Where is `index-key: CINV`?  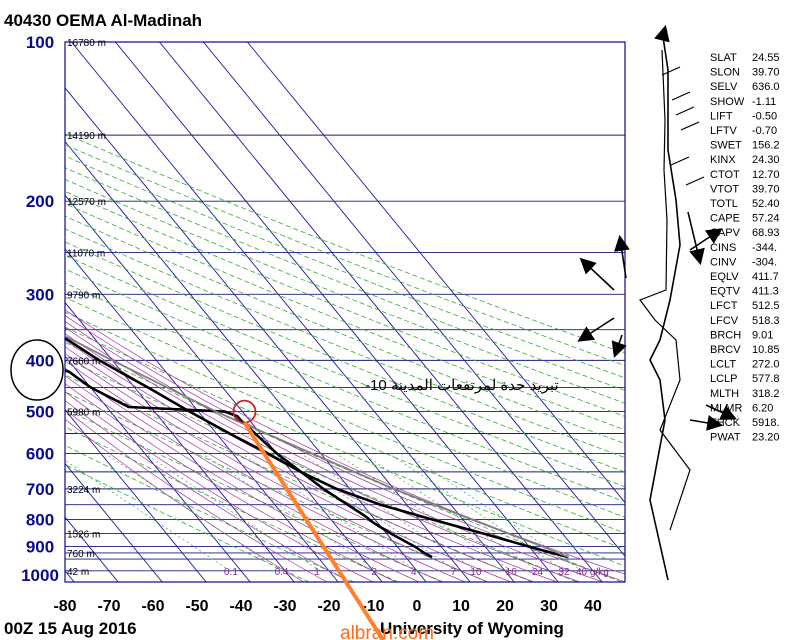 index-key: CINV is located at coordinates (723, 262).